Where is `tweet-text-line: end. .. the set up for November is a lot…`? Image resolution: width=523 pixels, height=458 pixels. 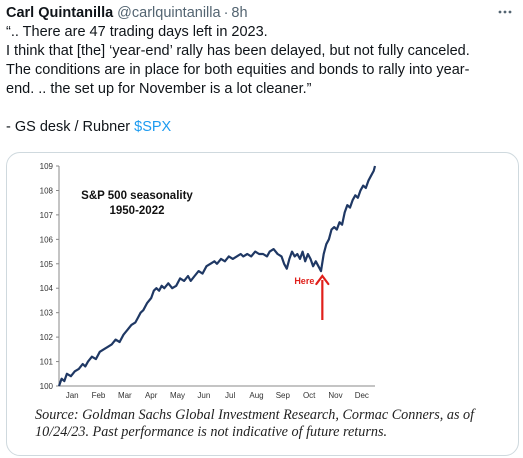 tweet-text-line: end. .. the set up for November is a lot… is located at coordinates (159, 89).